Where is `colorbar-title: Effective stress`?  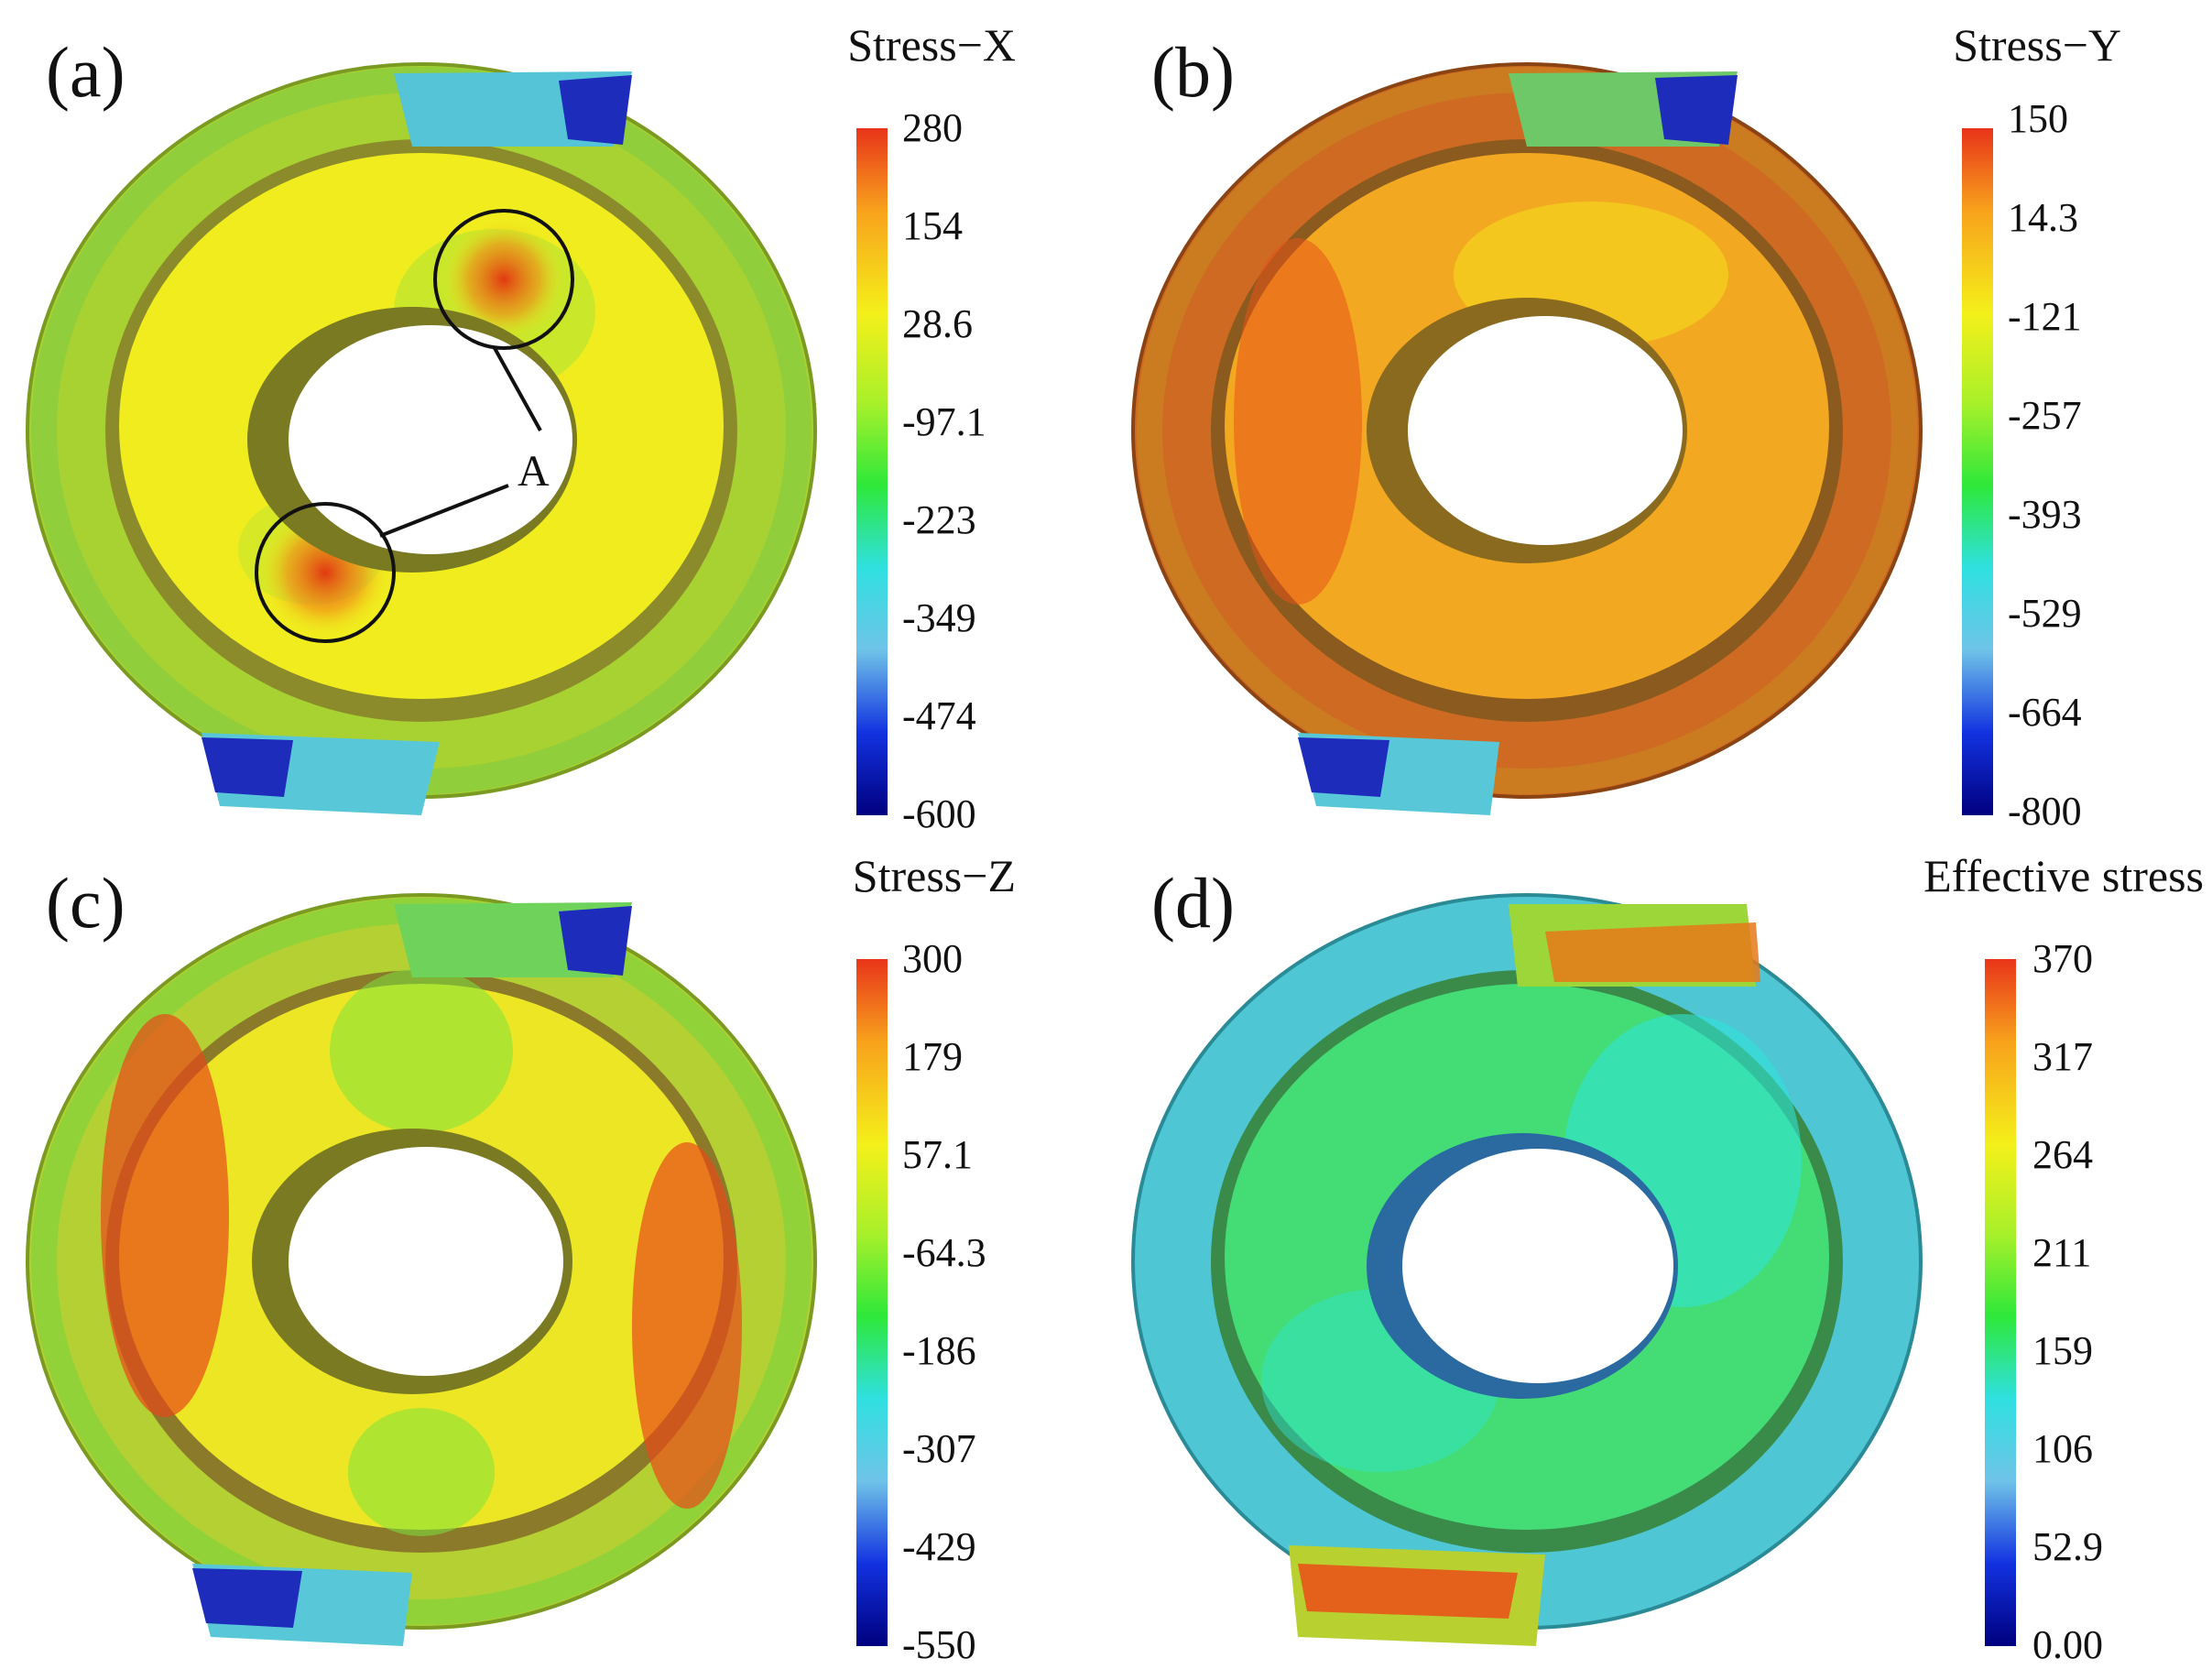 colorbar-title: Effective stress is located at coordinates (2063, 876).